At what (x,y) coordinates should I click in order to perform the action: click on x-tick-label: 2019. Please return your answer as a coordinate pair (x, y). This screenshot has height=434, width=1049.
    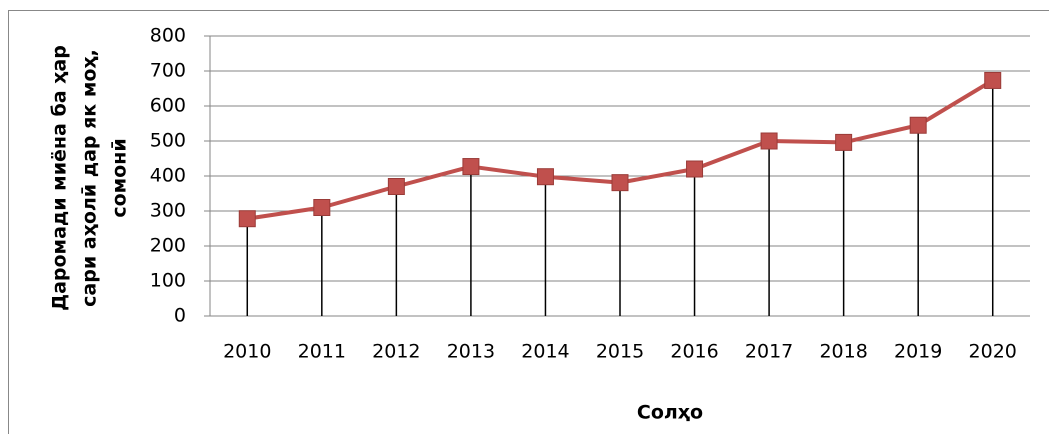
    Looking at the image, I should click on (918, 352).